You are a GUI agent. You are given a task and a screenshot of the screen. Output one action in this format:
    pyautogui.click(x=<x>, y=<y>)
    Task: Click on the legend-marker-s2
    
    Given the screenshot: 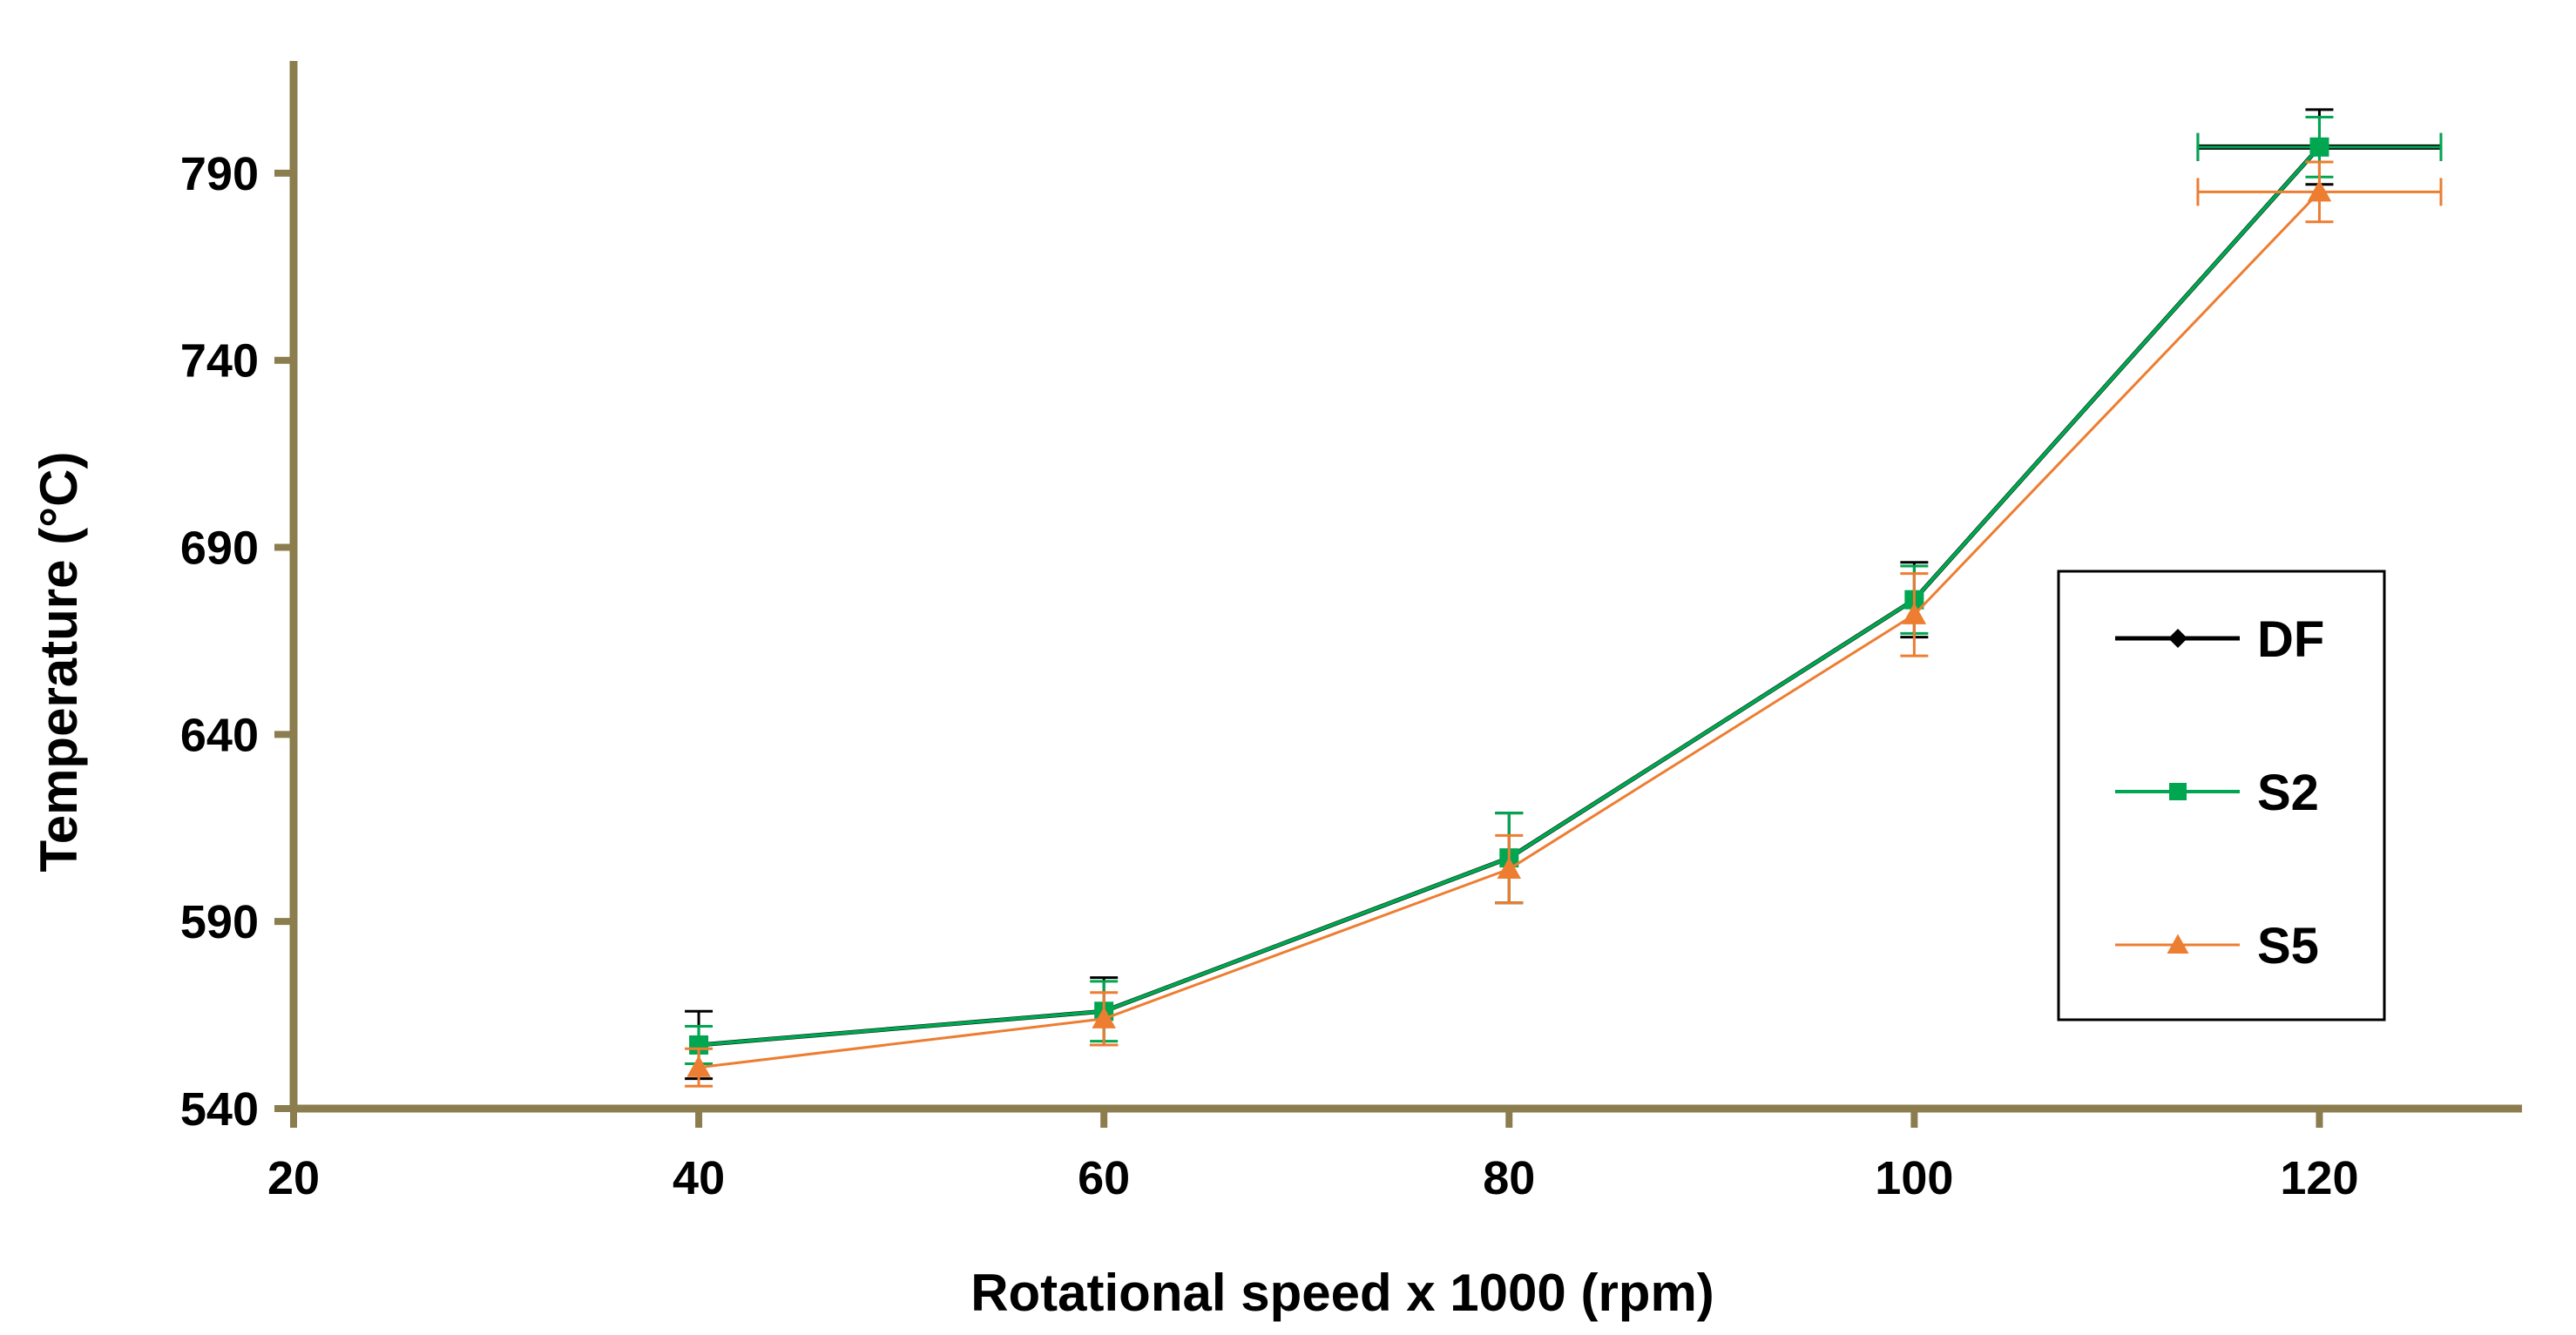 What is the action you would take?
    pyautogui.click(x=2178, y=791)
    